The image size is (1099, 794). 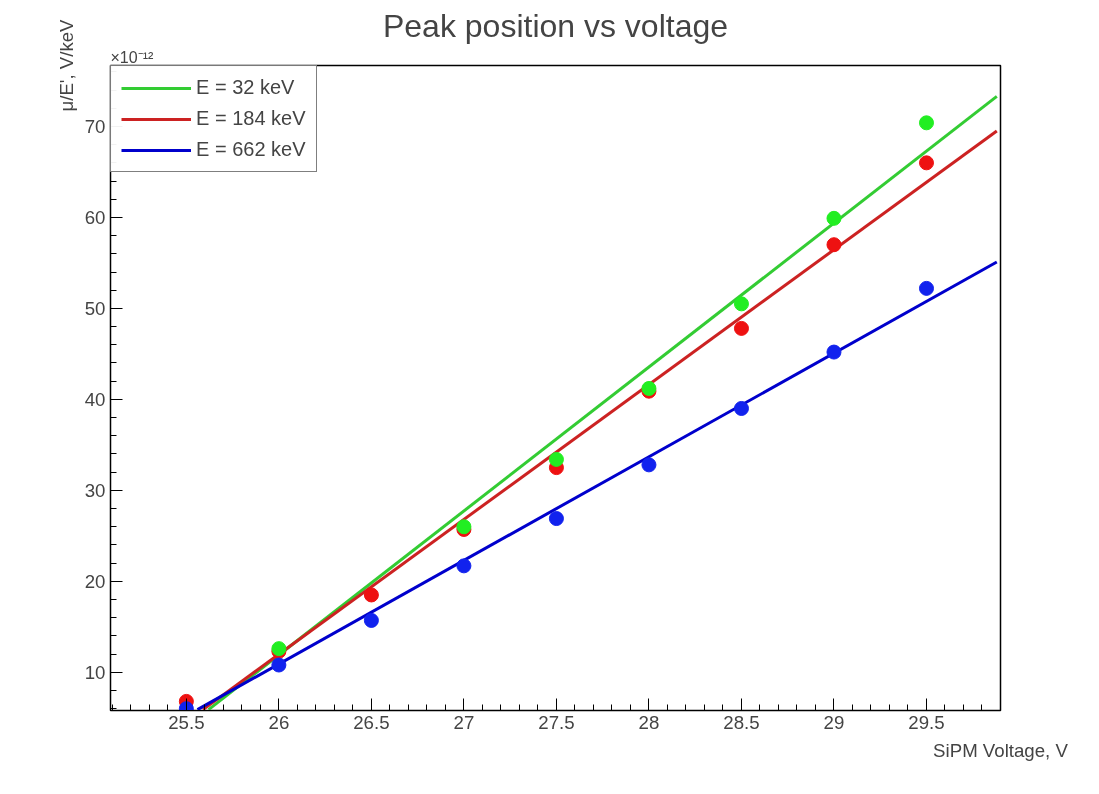 I want to click on x-tick-label: 28, so click(x=649, y=722).